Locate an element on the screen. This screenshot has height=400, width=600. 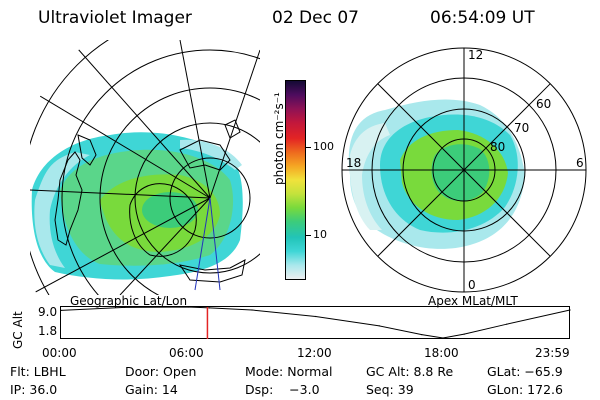
timeline-frame is located at coordinates (315, 322).